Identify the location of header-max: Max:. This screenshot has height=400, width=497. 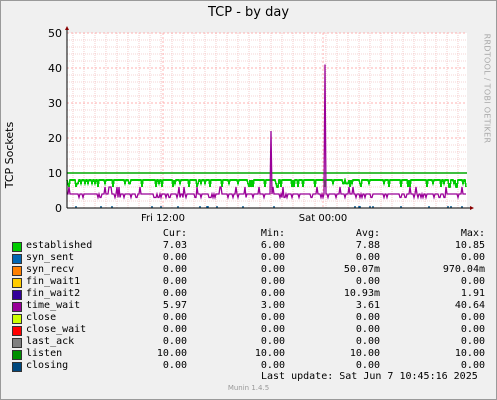
(472, 233).